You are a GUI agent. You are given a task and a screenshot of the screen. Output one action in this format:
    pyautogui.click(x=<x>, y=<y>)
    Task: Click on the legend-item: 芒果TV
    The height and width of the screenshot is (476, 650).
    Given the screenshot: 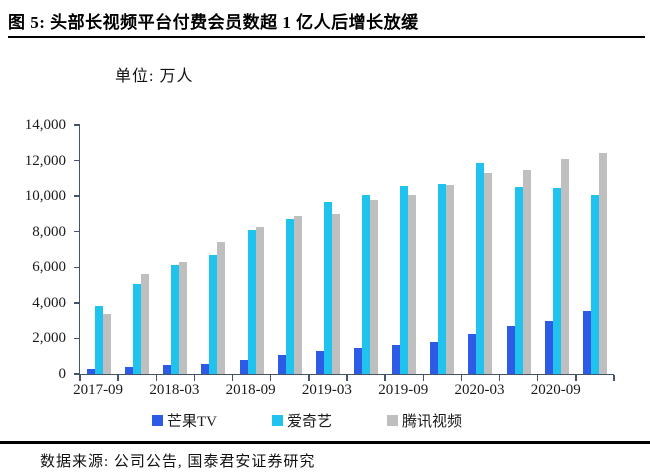 What is the action you would take?
    pyautogui.click(x=184, y=420)
    